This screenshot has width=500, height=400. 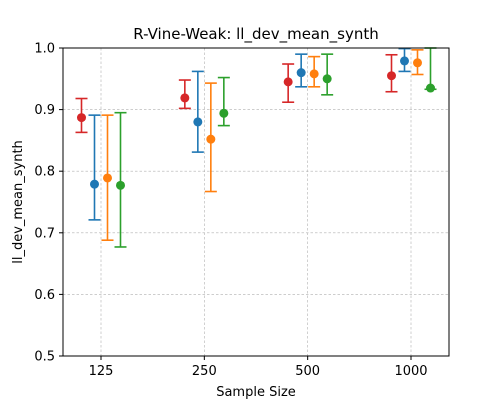 What do you see at coordinates (44, 233) in the screenshot?
I see `y-tick-label: 0.7` at bounding box center [44, 233].